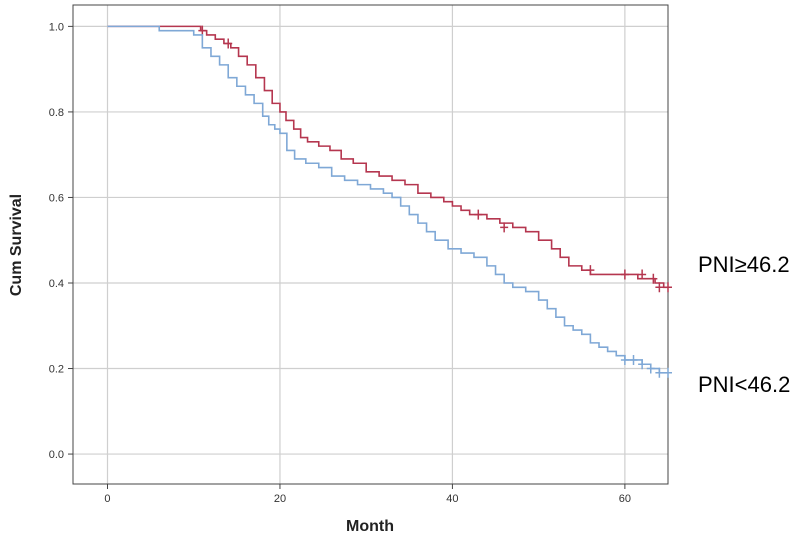 The height and width of the screenshot is (541, 810). Describe the element at coordinates (452, 499) in the screenshot. I see `x-tick-label: 40` at that location.